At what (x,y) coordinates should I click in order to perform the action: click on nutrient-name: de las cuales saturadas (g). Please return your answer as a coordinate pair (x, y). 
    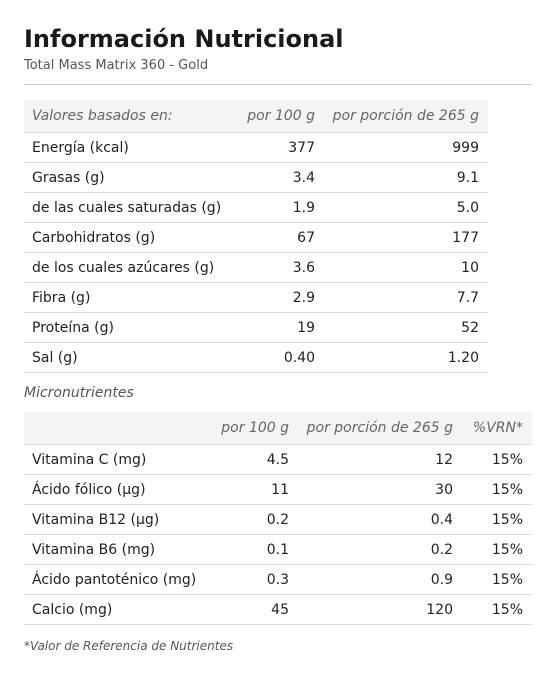
    Looking at the image, I should click on (124, 207).